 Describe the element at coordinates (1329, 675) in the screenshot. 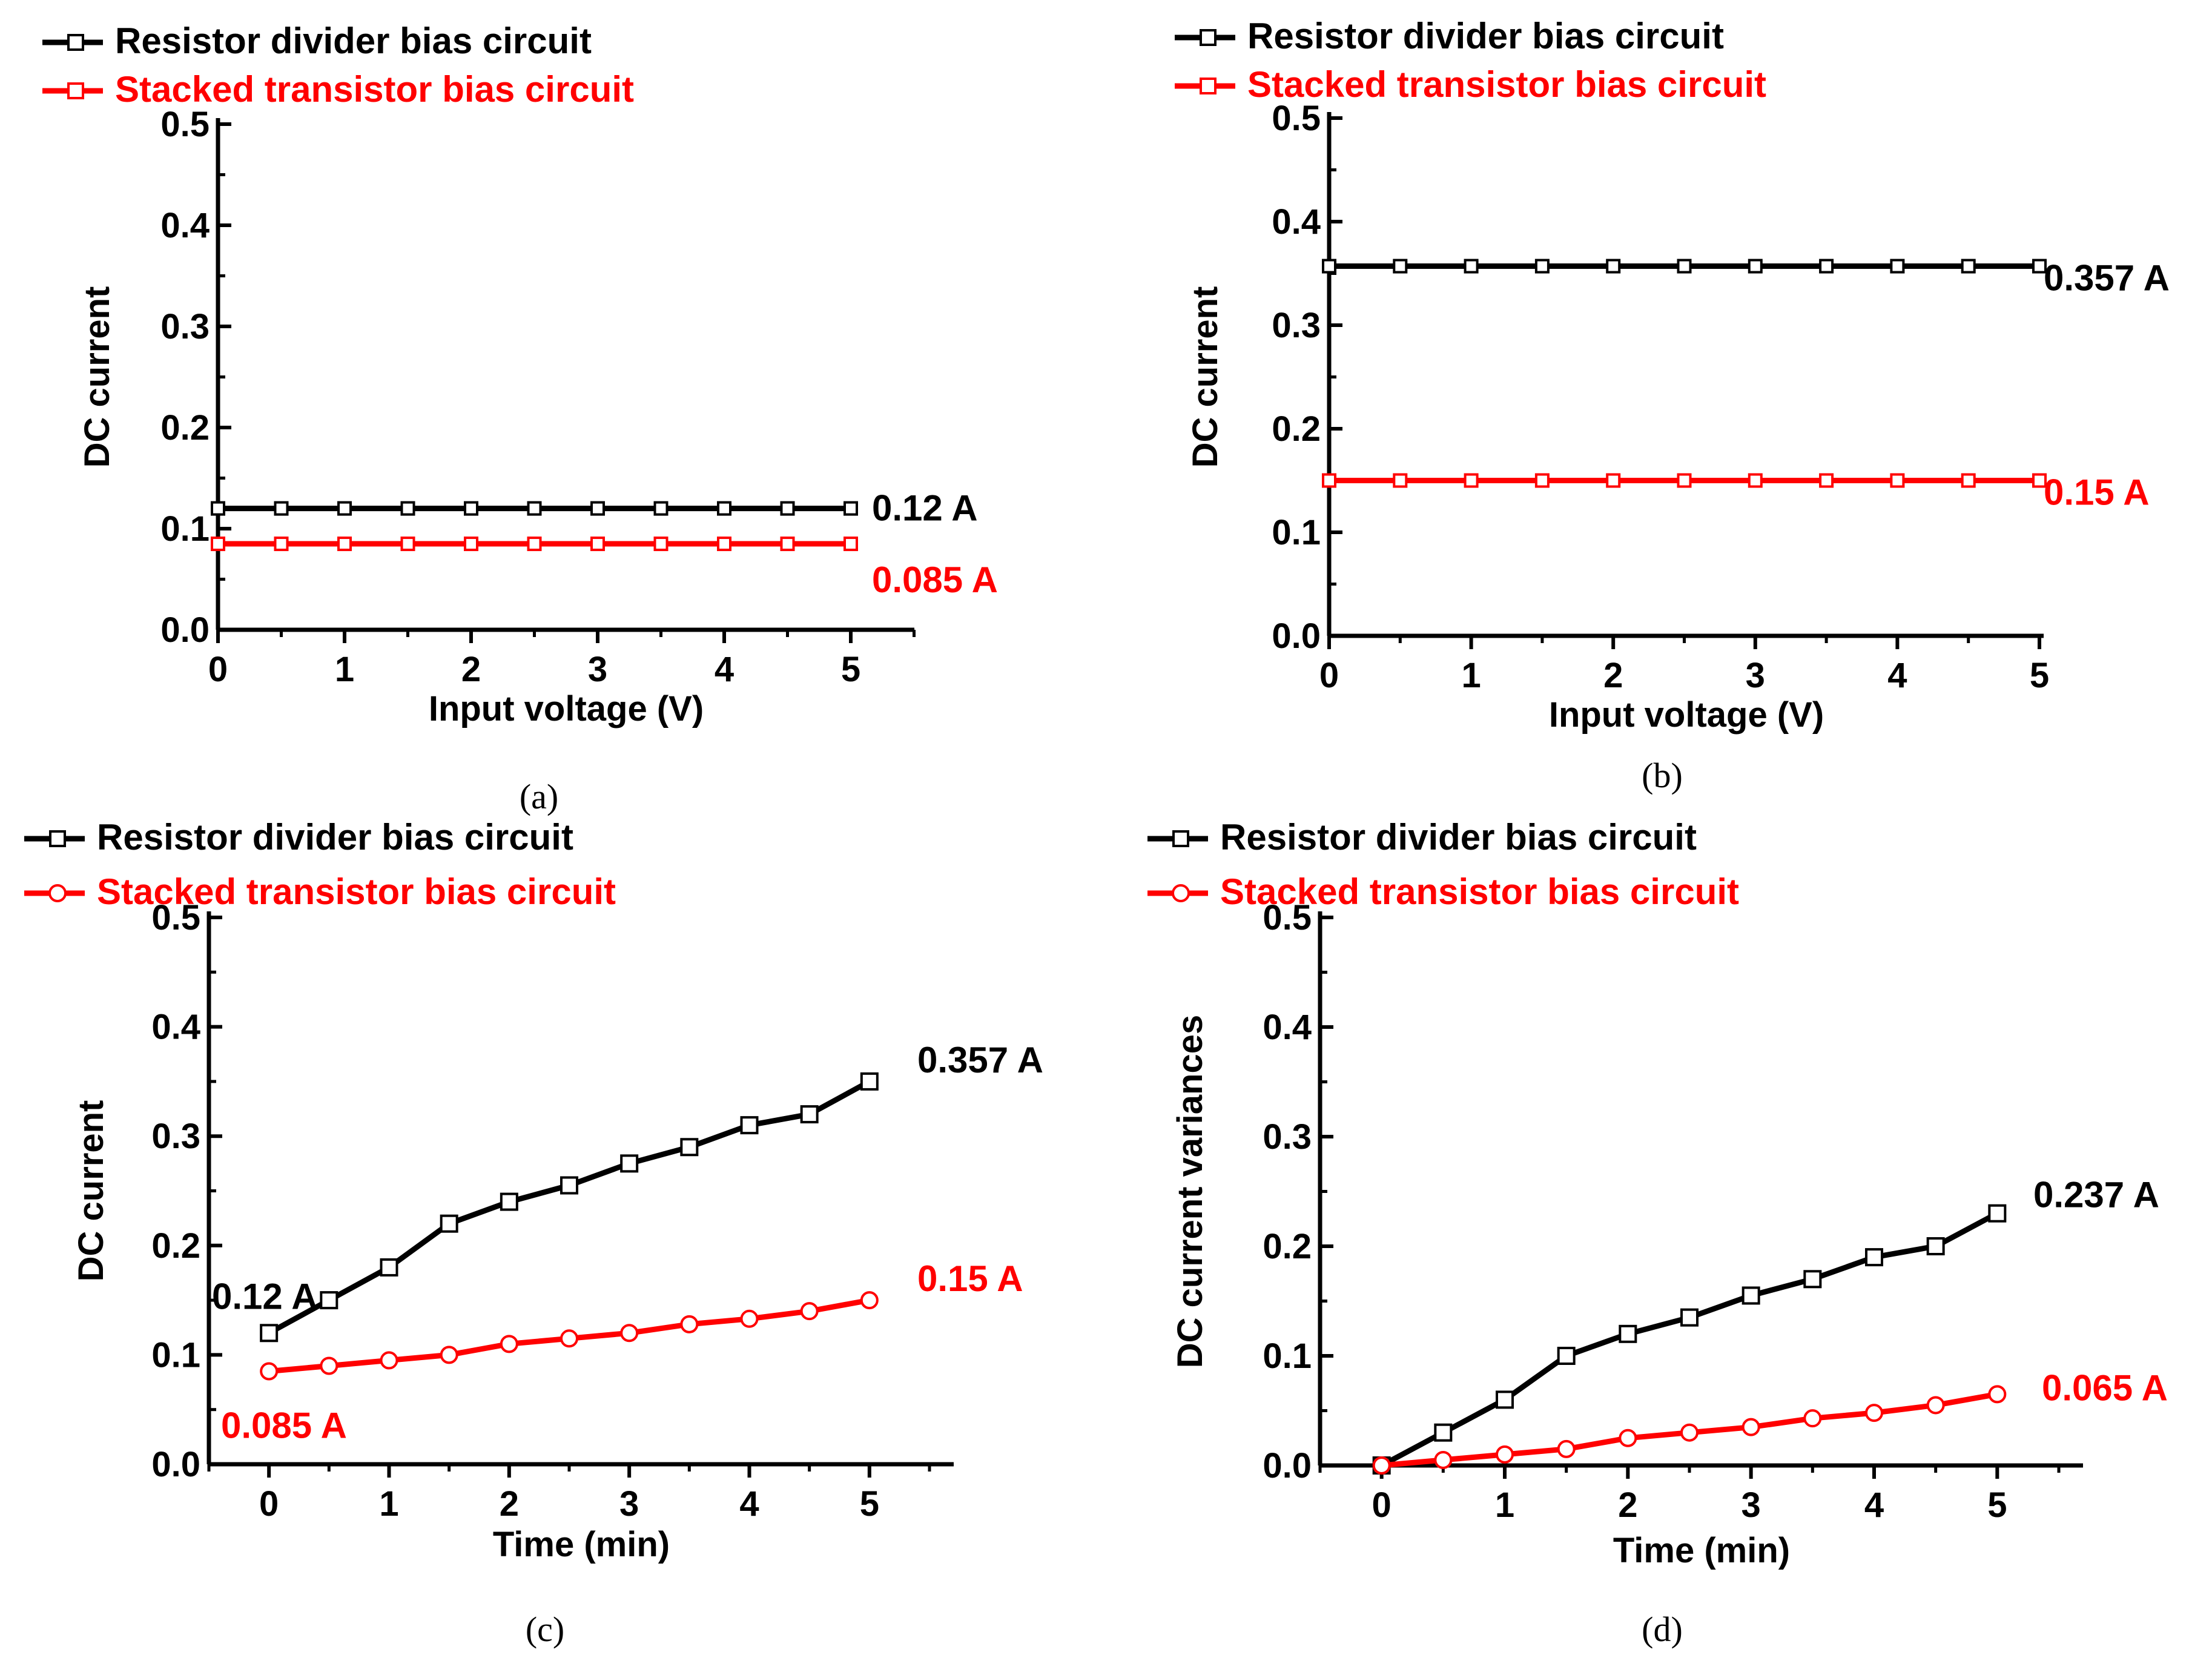

I see `x-tick-label: 0` at that location.